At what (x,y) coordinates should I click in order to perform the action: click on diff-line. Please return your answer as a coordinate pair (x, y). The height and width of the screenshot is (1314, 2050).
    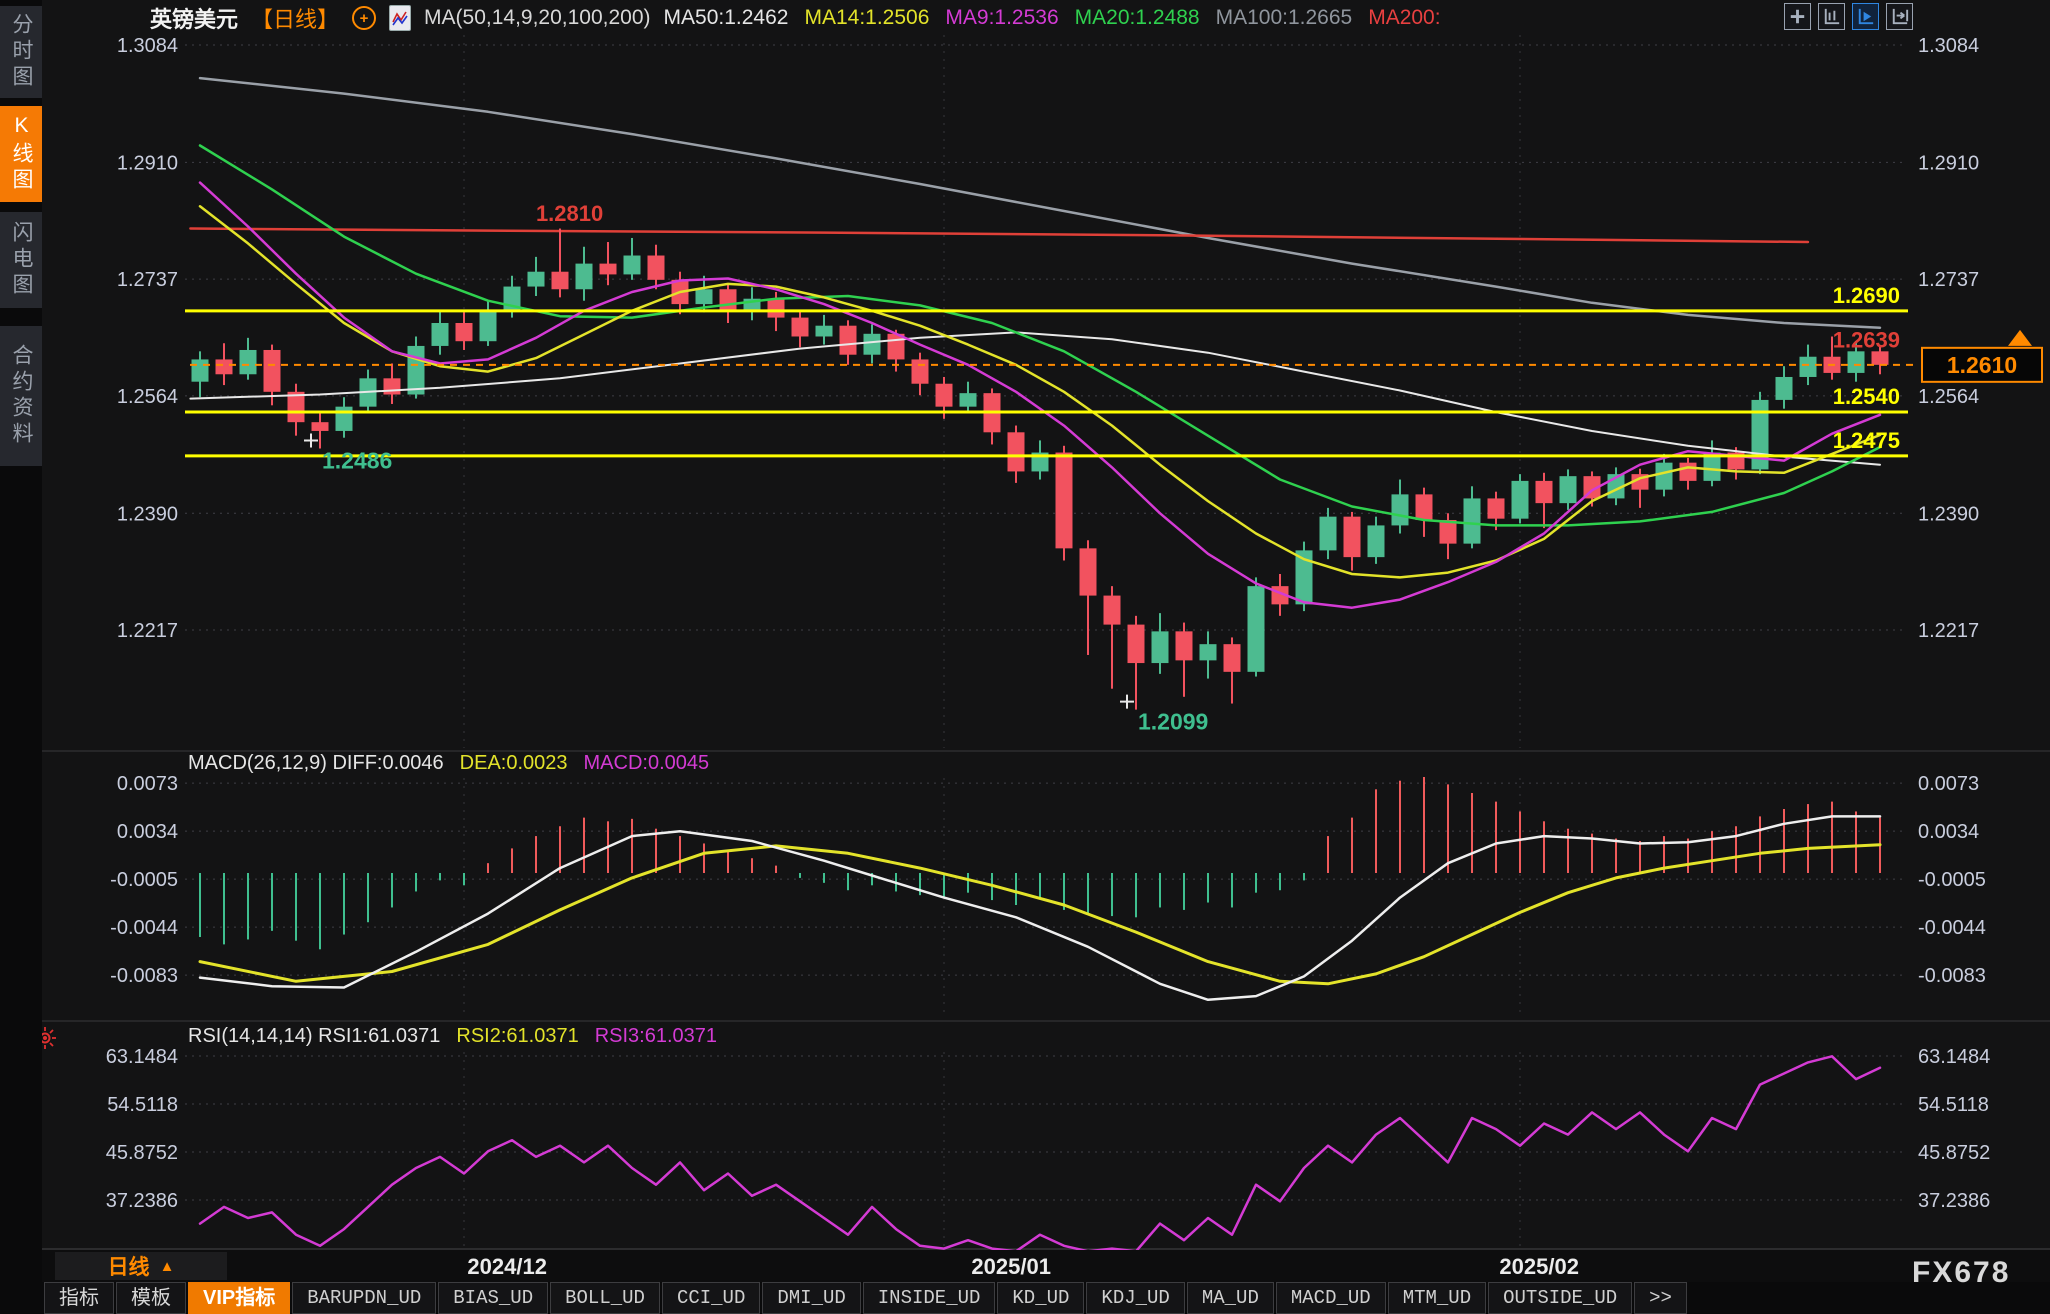
    Looking at the image, I should click on (1040, 908).